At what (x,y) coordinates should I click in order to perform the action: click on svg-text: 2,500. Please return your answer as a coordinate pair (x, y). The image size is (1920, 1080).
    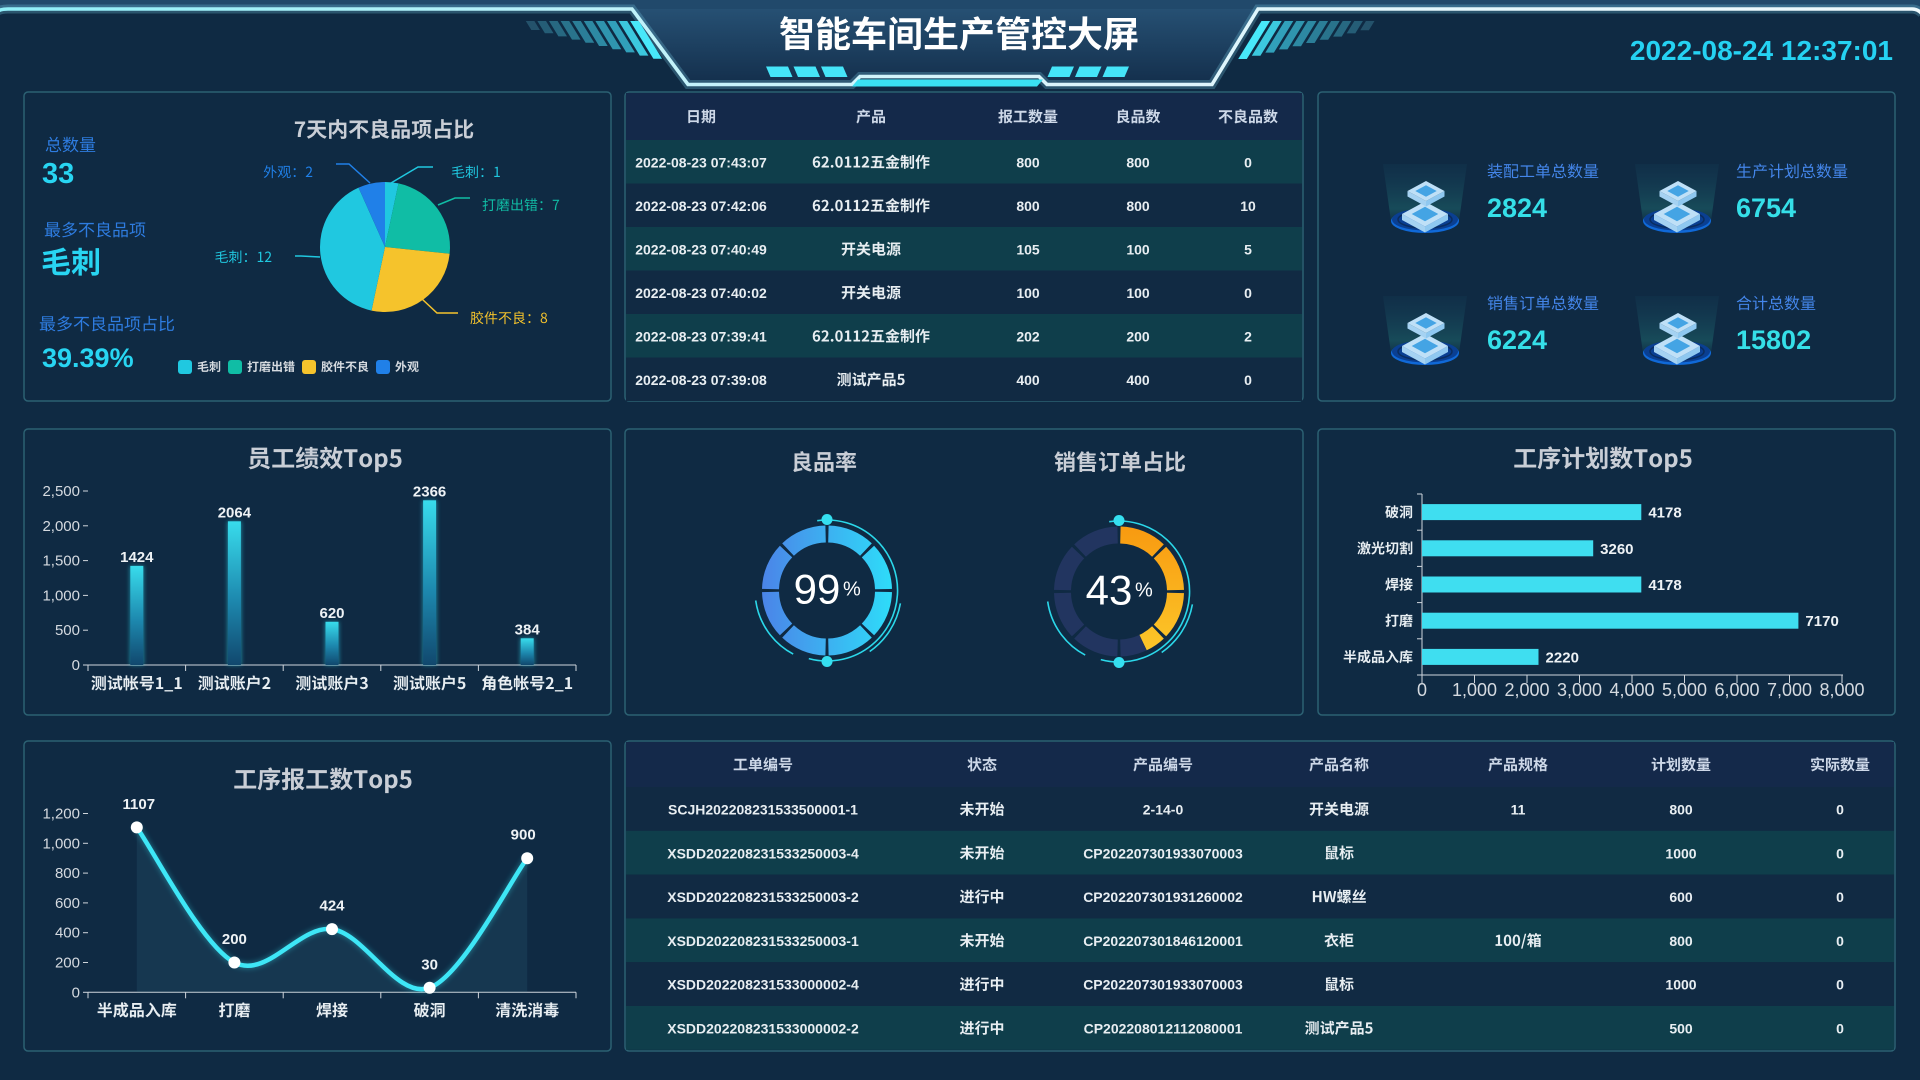
    Looking at the image, I should click on (61, 491).